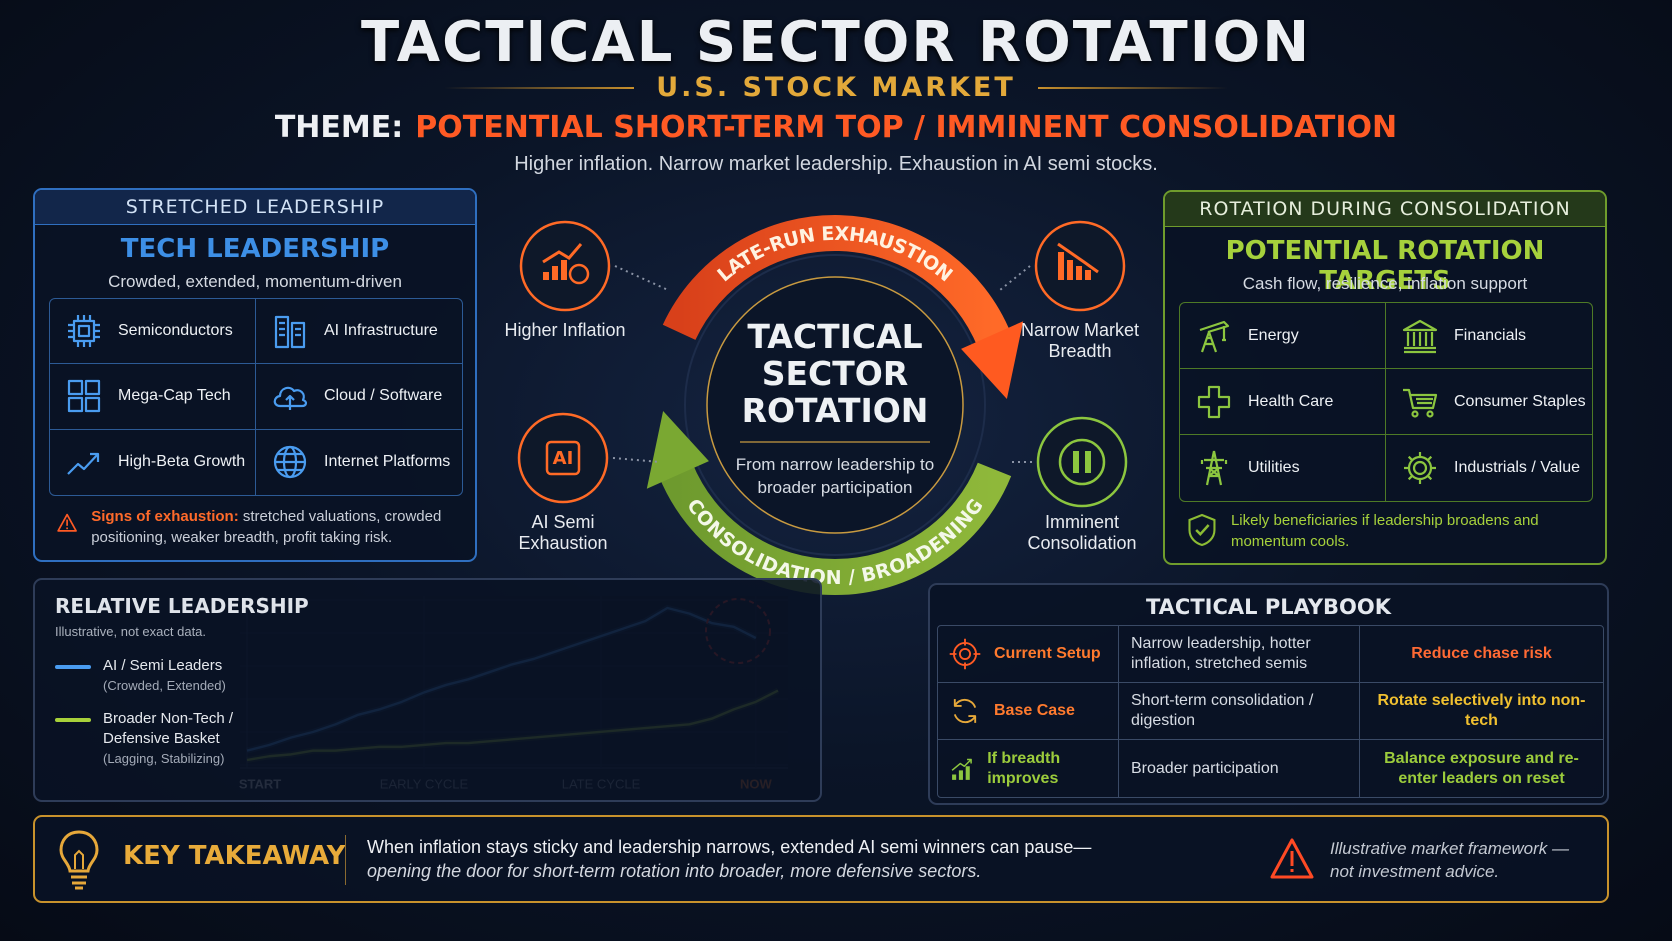  I want to click on table-cell: If breadth improves, so click(1028, 768).